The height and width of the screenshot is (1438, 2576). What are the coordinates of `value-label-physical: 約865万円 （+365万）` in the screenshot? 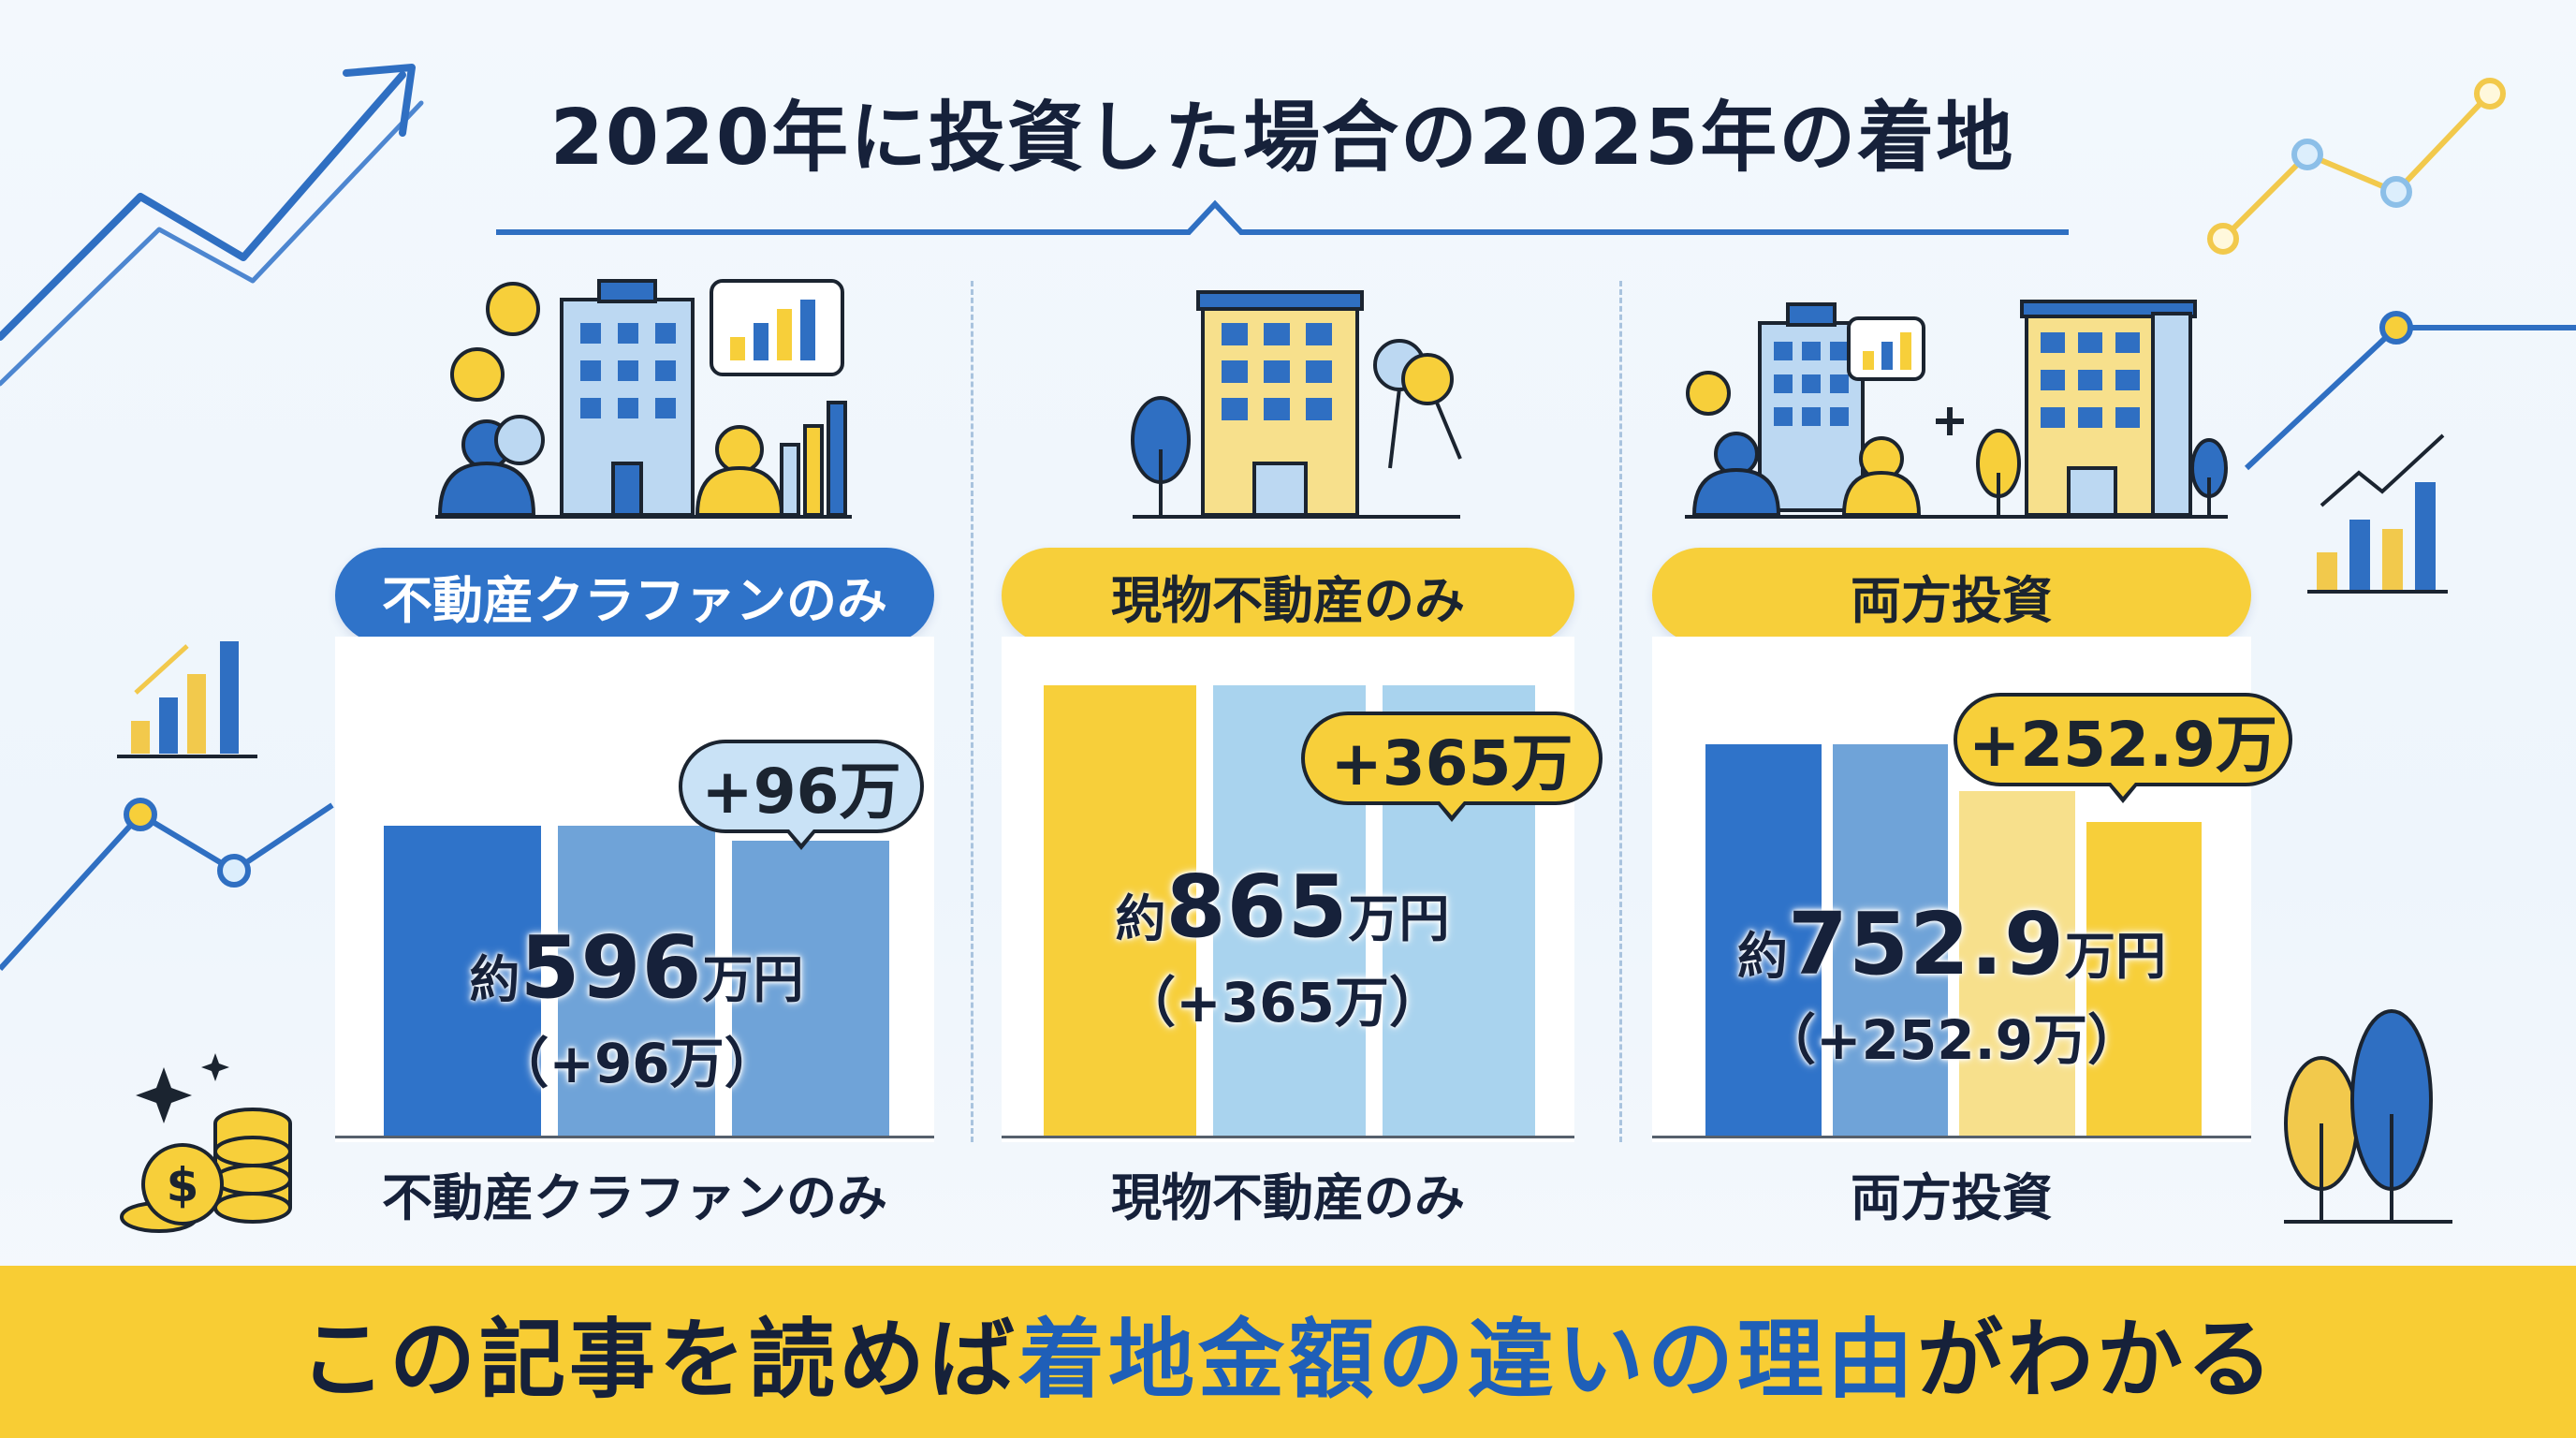 It's located at (1282, 947).